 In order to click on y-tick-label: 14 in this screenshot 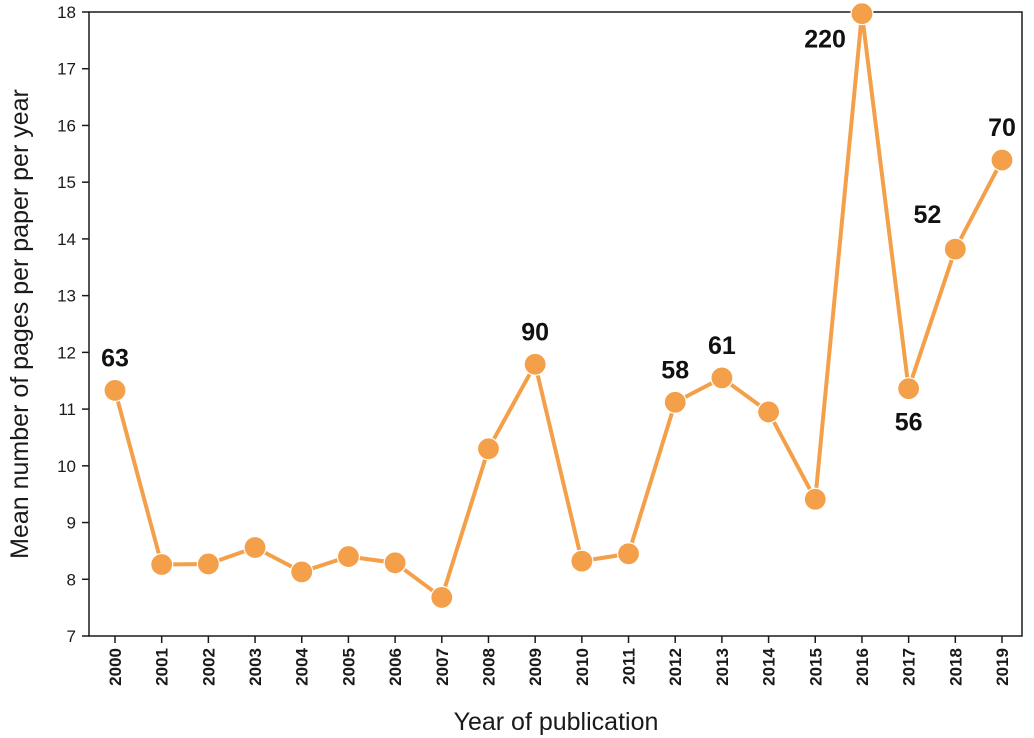, I will do `click(66, 239)`.